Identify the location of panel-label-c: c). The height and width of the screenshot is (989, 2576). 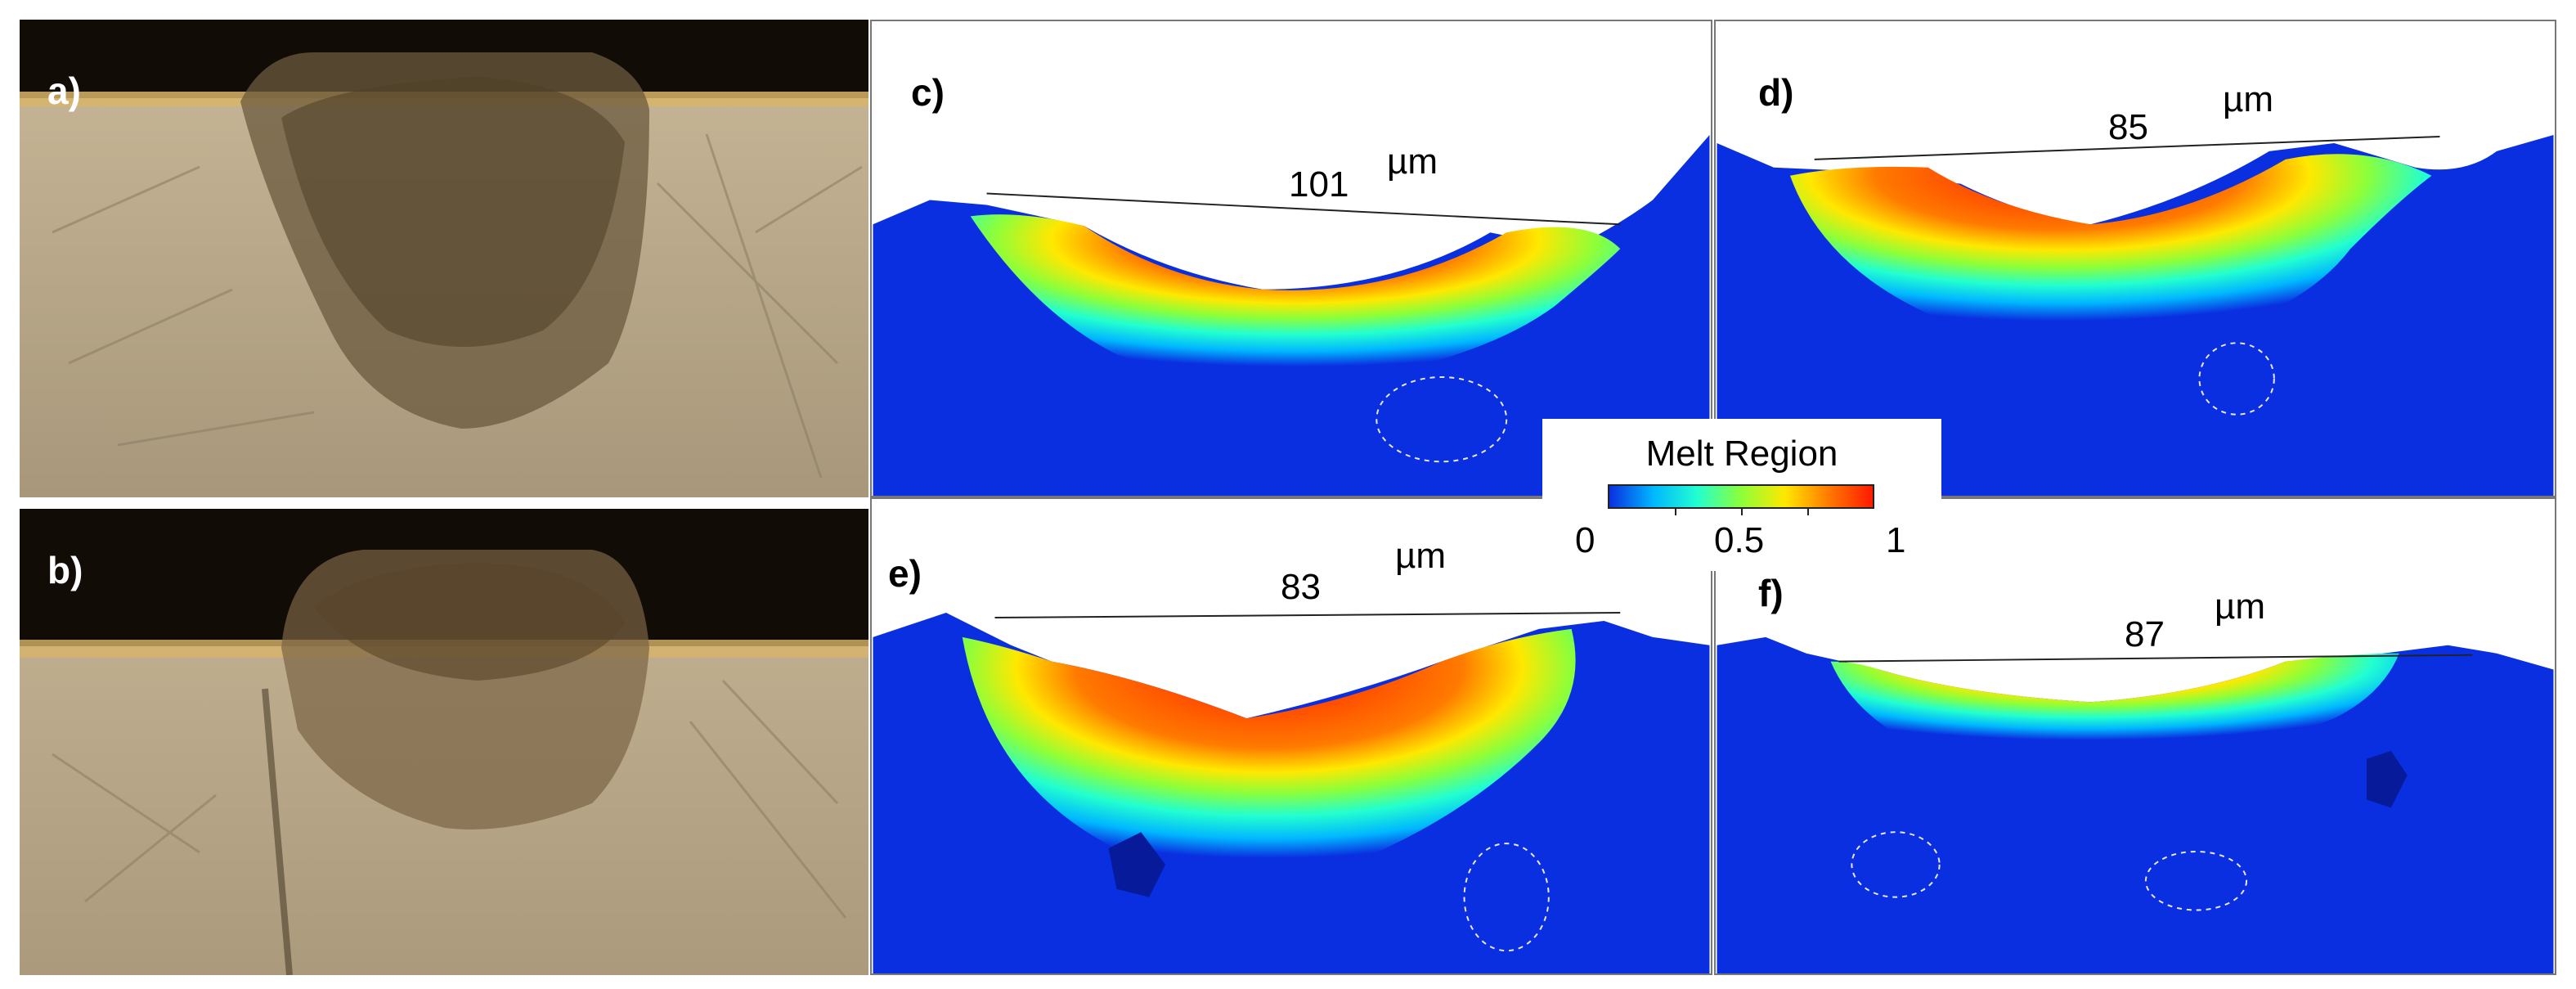
(928, 92).